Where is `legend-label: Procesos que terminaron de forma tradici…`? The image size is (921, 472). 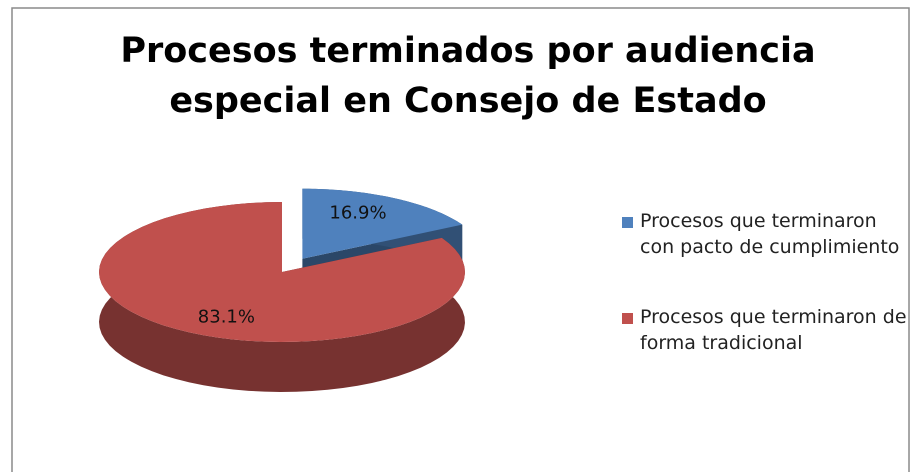
legend-label: Procesos que terminaron de forma tradici… is located at coordinates (773, 330).